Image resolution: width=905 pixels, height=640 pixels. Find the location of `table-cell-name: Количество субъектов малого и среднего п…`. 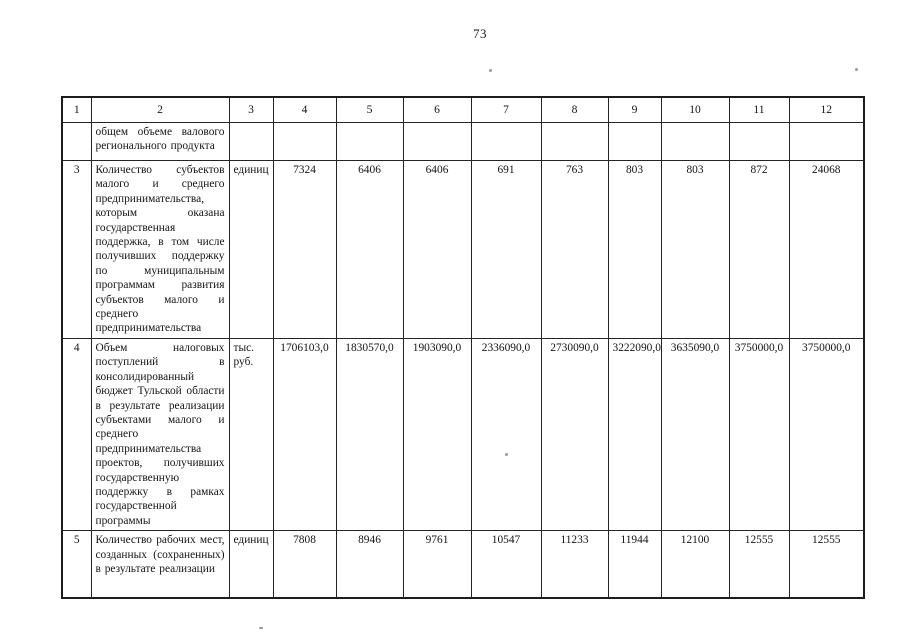

table-cell-name: Количество субъектов малого и среднего п… is located at coordinates (160, 249).